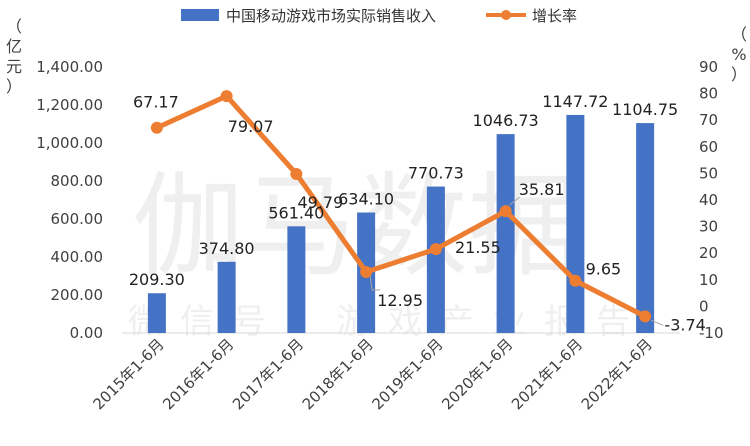 This screenshot has width=750, height=446. What do you see at coordinates (251, 126) in the screenshot?
I see `growth-rate-label: 79.07` at bounding box center [251, 126].